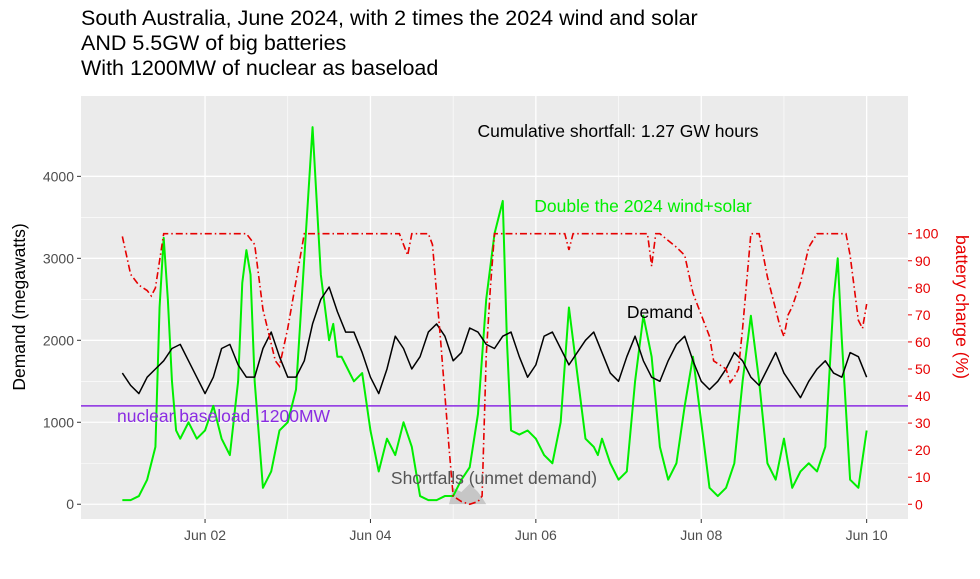 The width and height of the screenshot is (980, 579). Describe the element at coordinates (923, 288) in the screenshot. I see `y2-tick-label: 80` at that location.